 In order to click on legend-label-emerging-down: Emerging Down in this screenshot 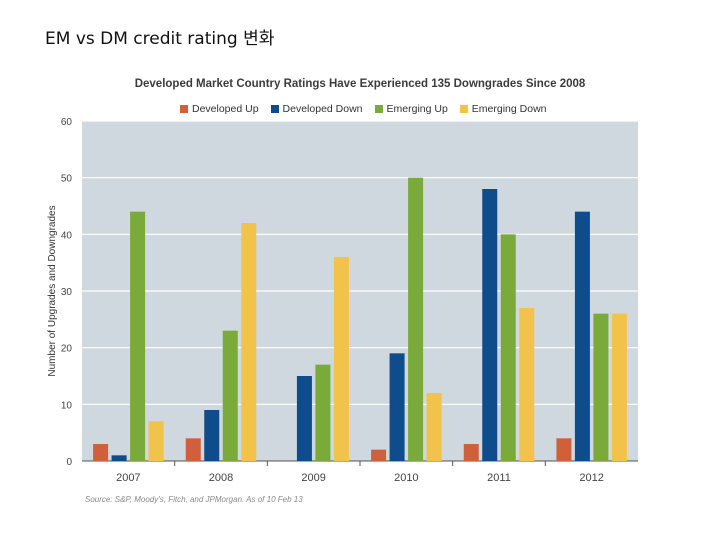, I will do `click(509, 109)`.